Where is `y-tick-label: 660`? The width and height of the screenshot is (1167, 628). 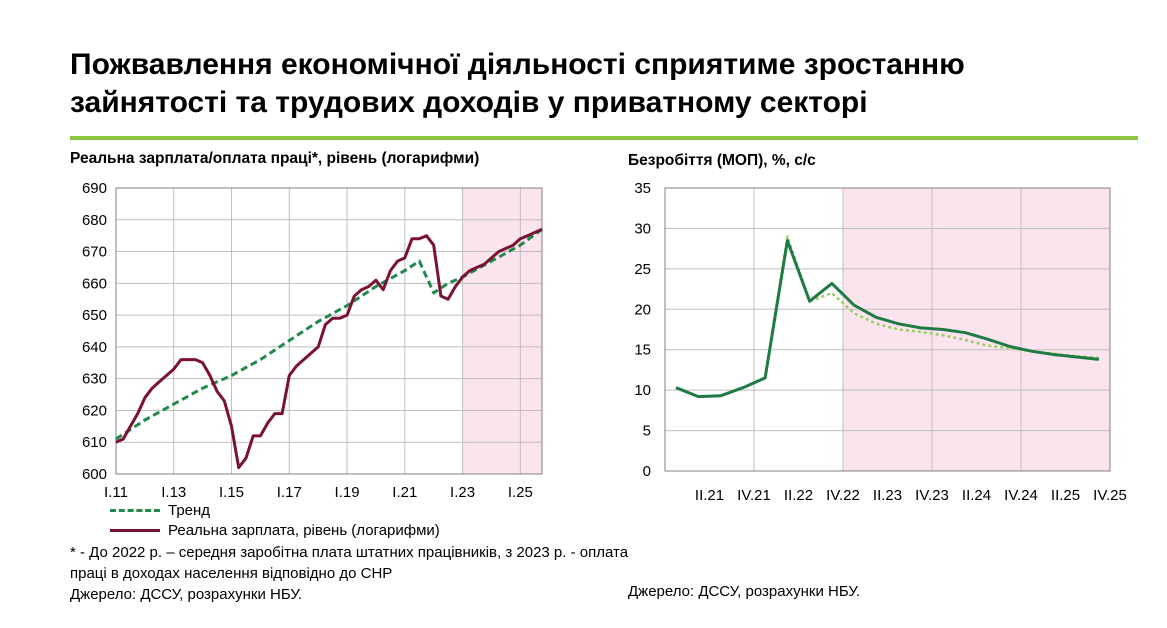
y-tick-label: 660 is located at coordinates (94, 283).